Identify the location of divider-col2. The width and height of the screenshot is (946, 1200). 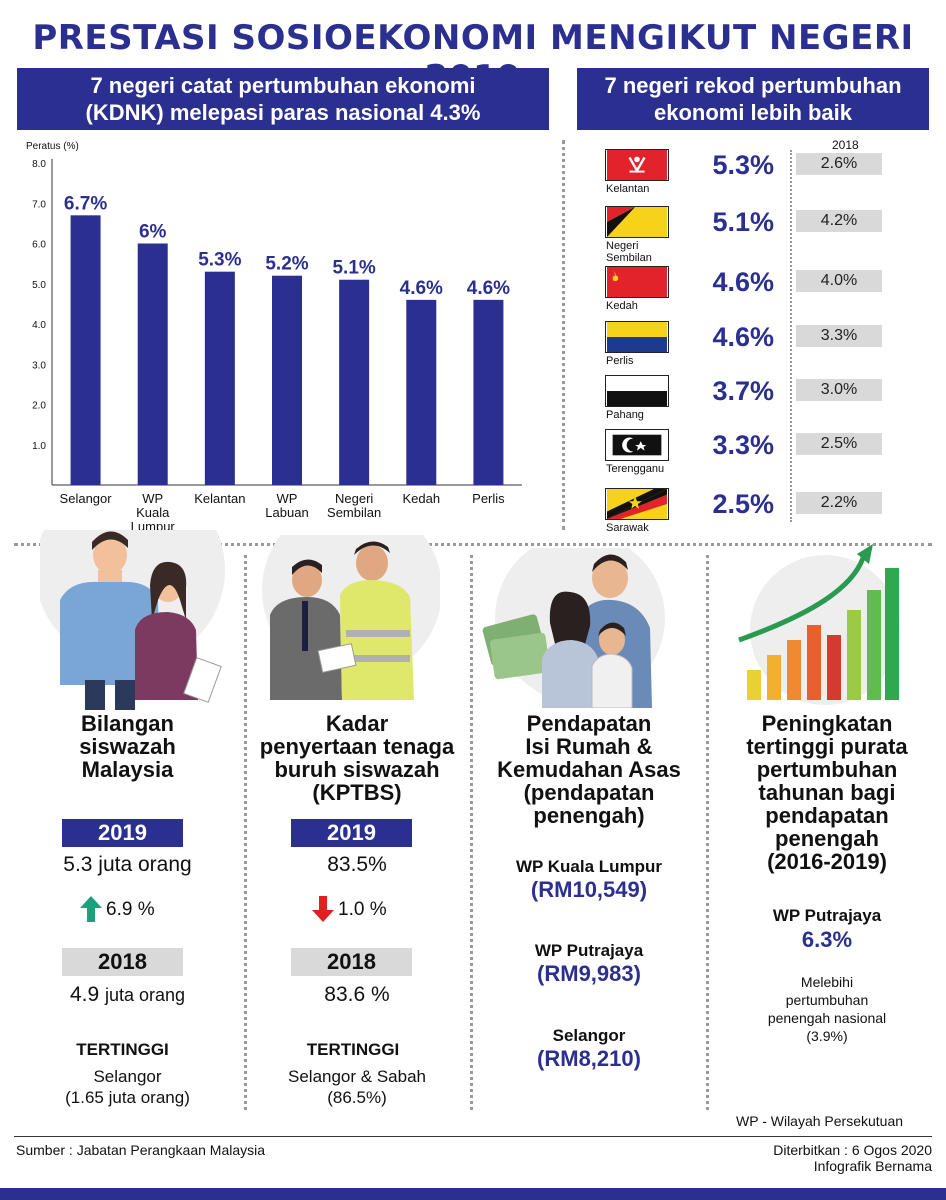
(471, 832).